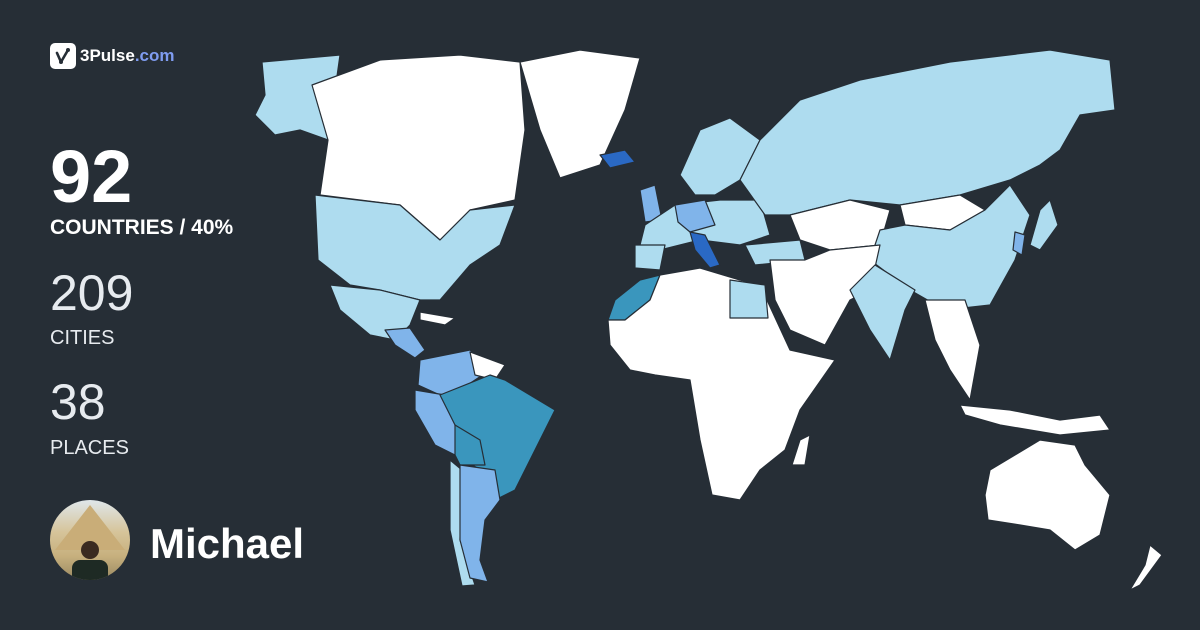 The height and width of the screenshot is (630, 1200). I want to click on country-usa, so click(415, 247).